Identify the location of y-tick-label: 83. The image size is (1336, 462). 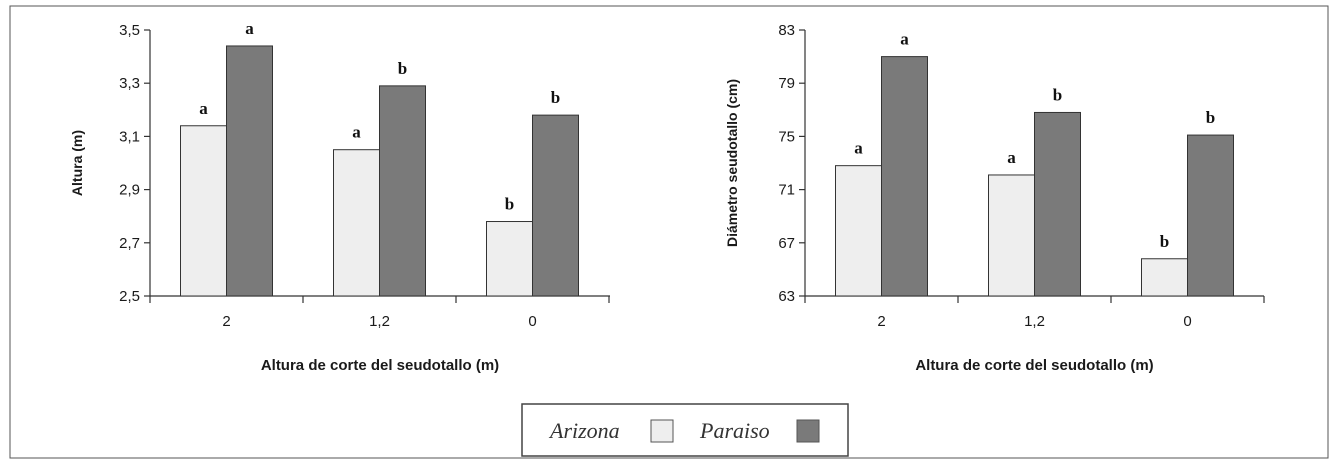
(786, 30).